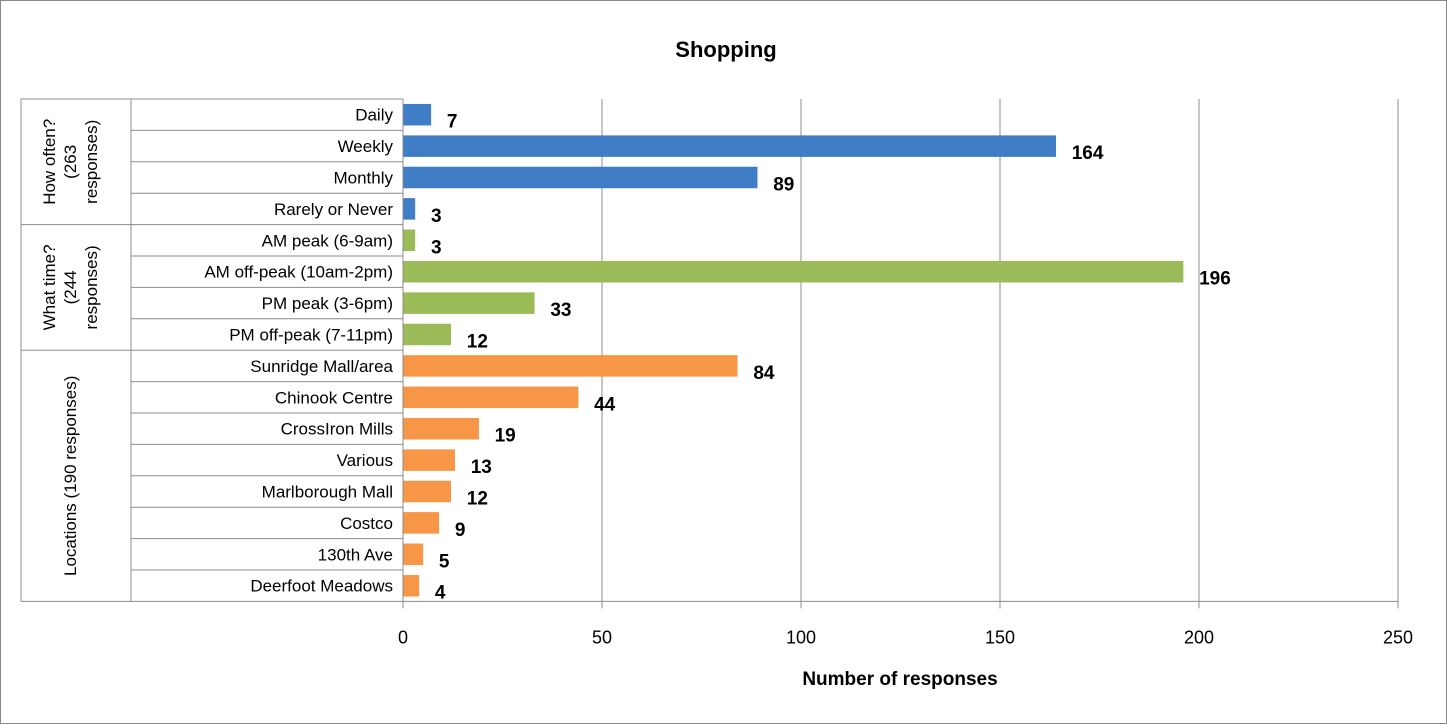 The width and height of the screenshot is (1447, 725). Describe the element at coordinates (49, 162) in the screenshot. I see `group-label-line: How often?` at that location.